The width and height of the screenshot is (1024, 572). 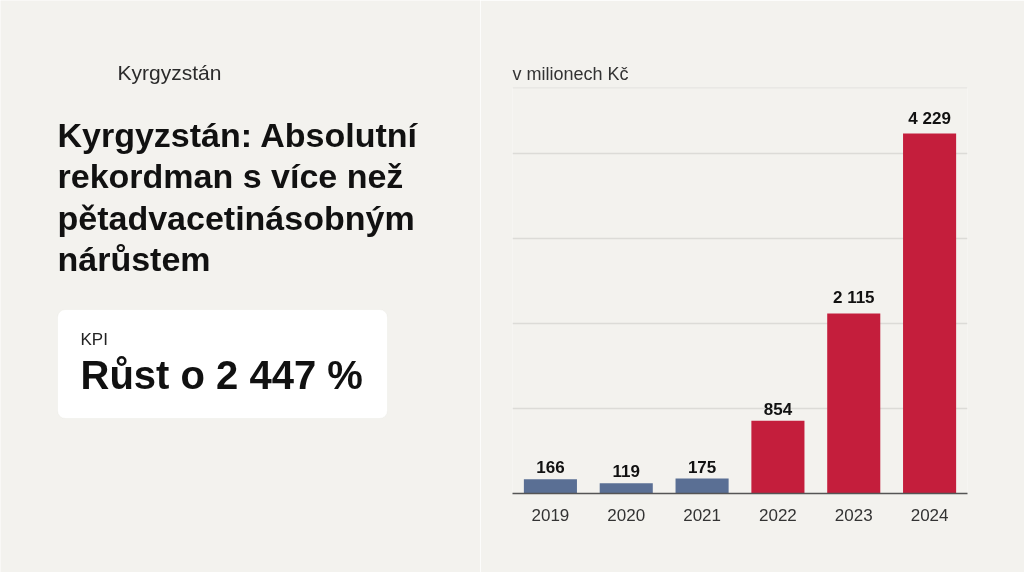 I want to click on x-tick-label: 2022, so click(x=778, y=515).